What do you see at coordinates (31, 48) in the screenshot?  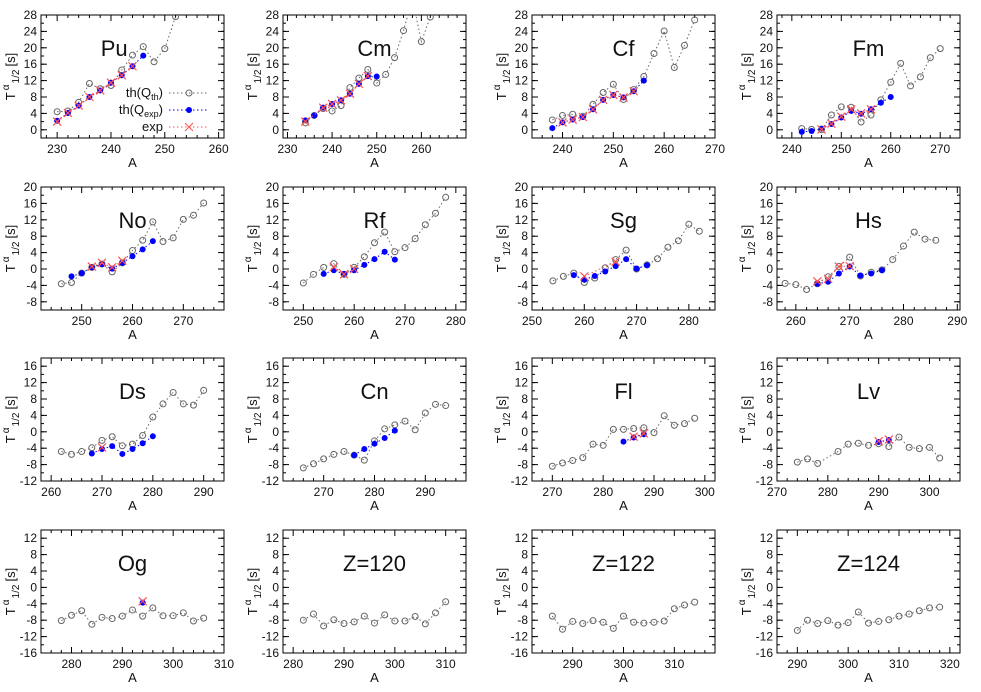 I see `y-tick-label: 20` at bounding box center [31, 48].